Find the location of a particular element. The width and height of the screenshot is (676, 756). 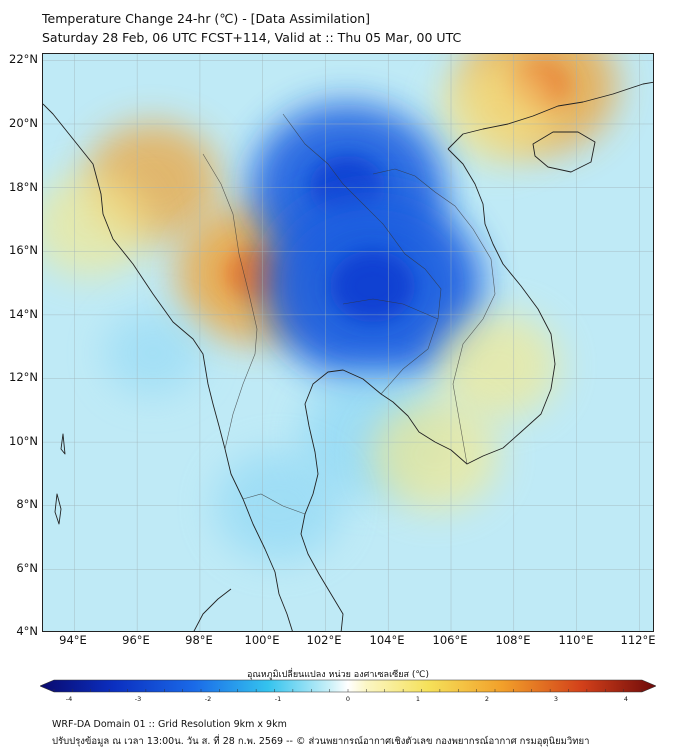

border-thailand-cambodia is located at coordinates (390, 346).